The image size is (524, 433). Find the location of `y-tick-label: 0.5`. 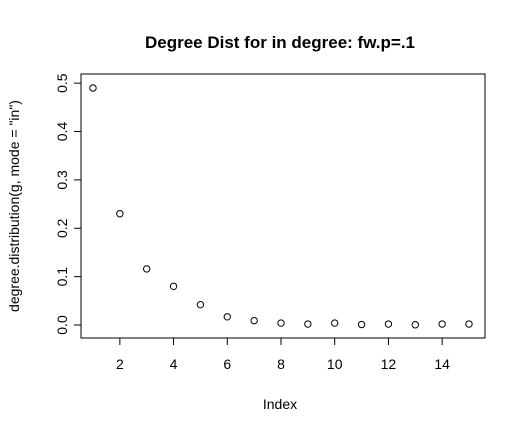

y-tick-label: 0.5 is located at coordinates (62, 83).